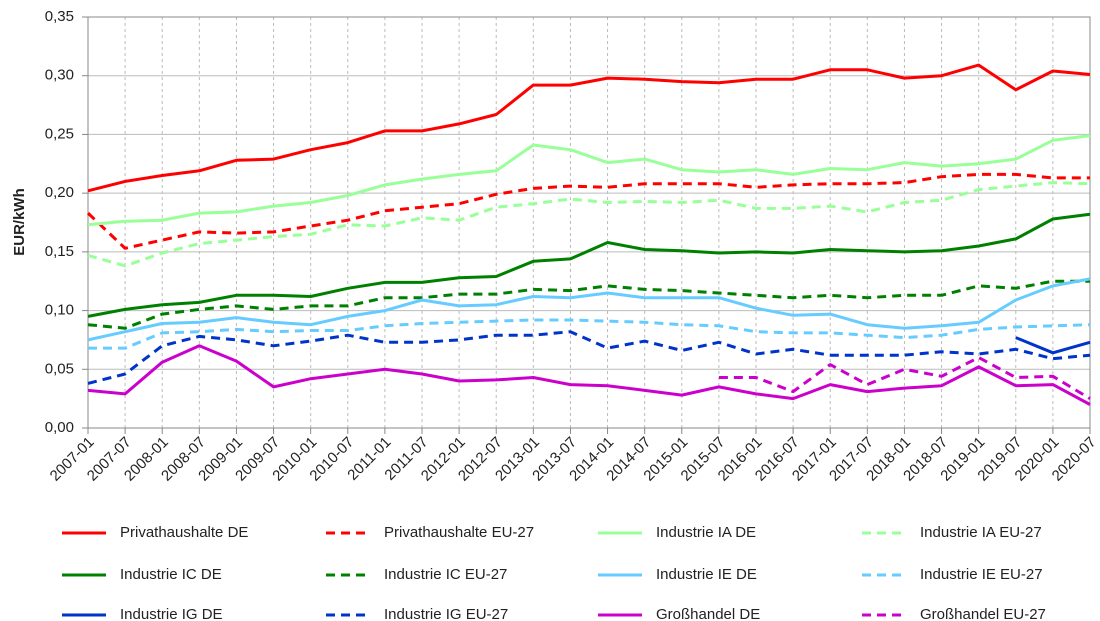 The width and height of the screenshot is (1100, 621). I want to click on y-tick-label: 0,15, so click(59, 251).